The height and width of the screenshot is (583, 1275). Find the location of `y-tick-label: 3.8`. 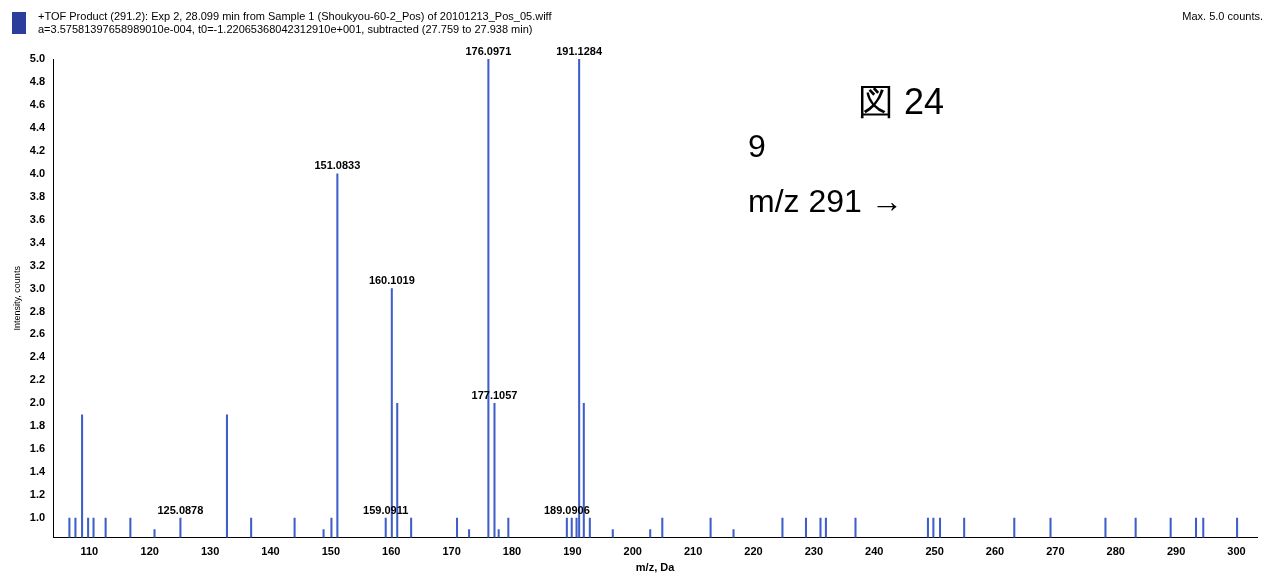

y-tick-label: 3.8 is located at coordinates (37, 195).